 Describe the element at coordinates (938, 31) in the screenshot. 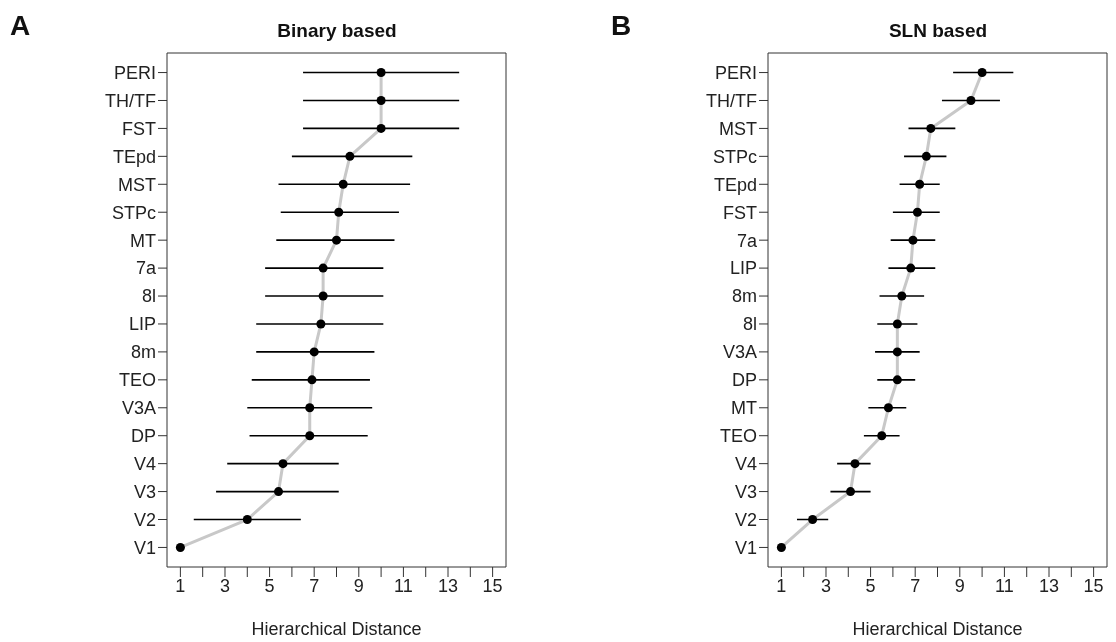

I see `chart-title: SLN based` at that location.